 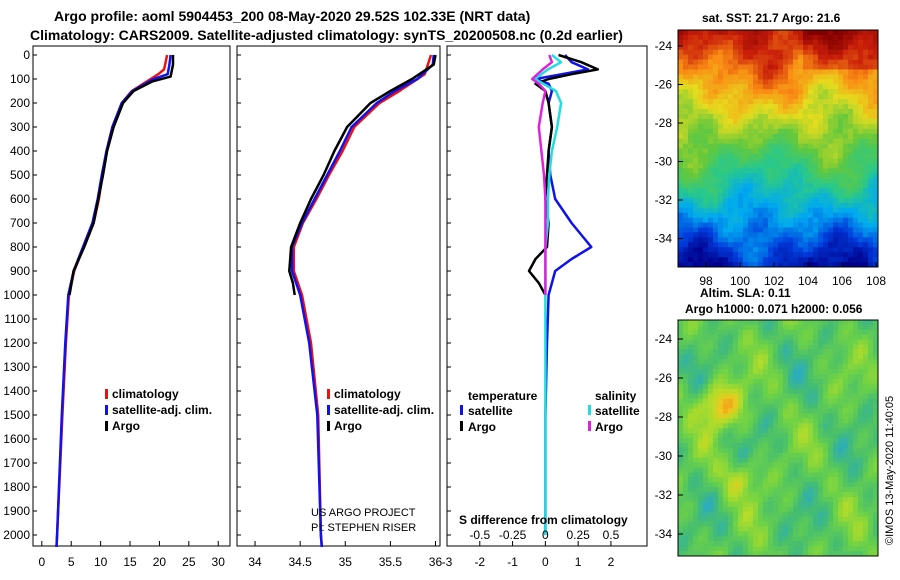 What do you see at coordinates (384, 410) in the screenshot?
I see `legend-label-satellite: satellite-adj. clim.` at bounding box center [384, 410].